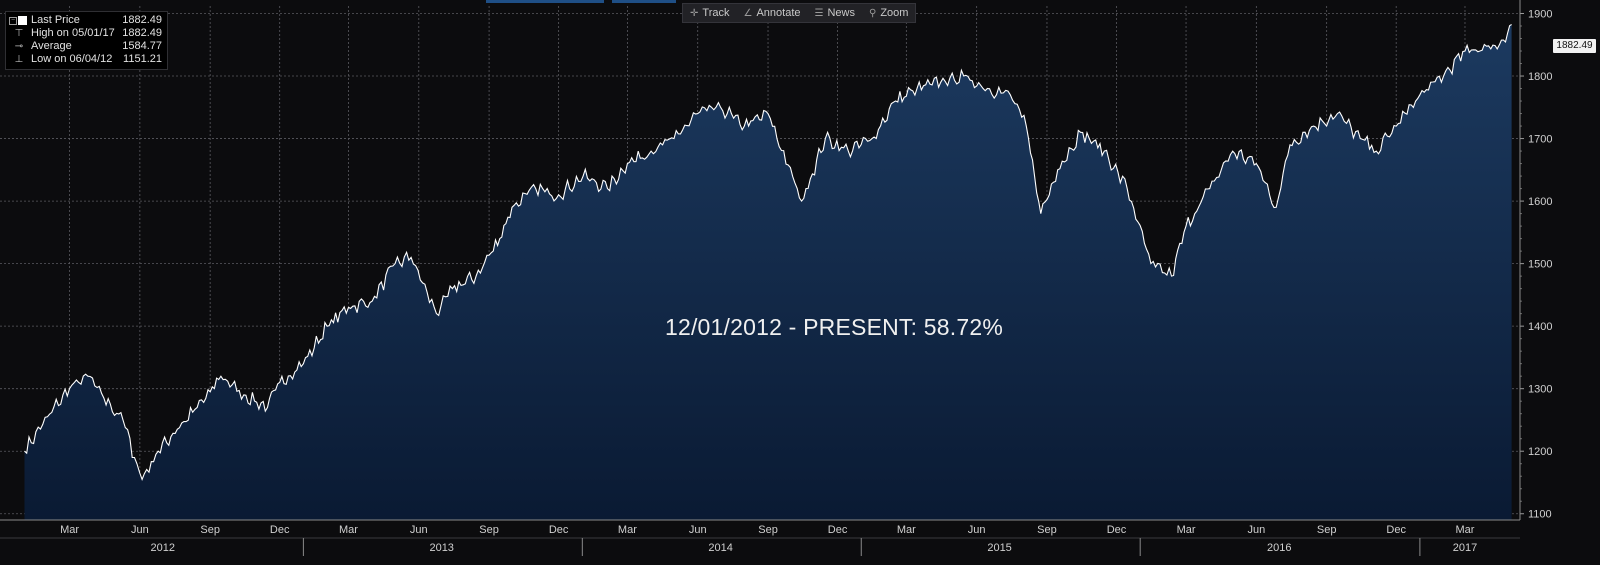  Describe the element at coordinates (720, 548) in the screenshot. I see `x-year-label: 2014` at that location.